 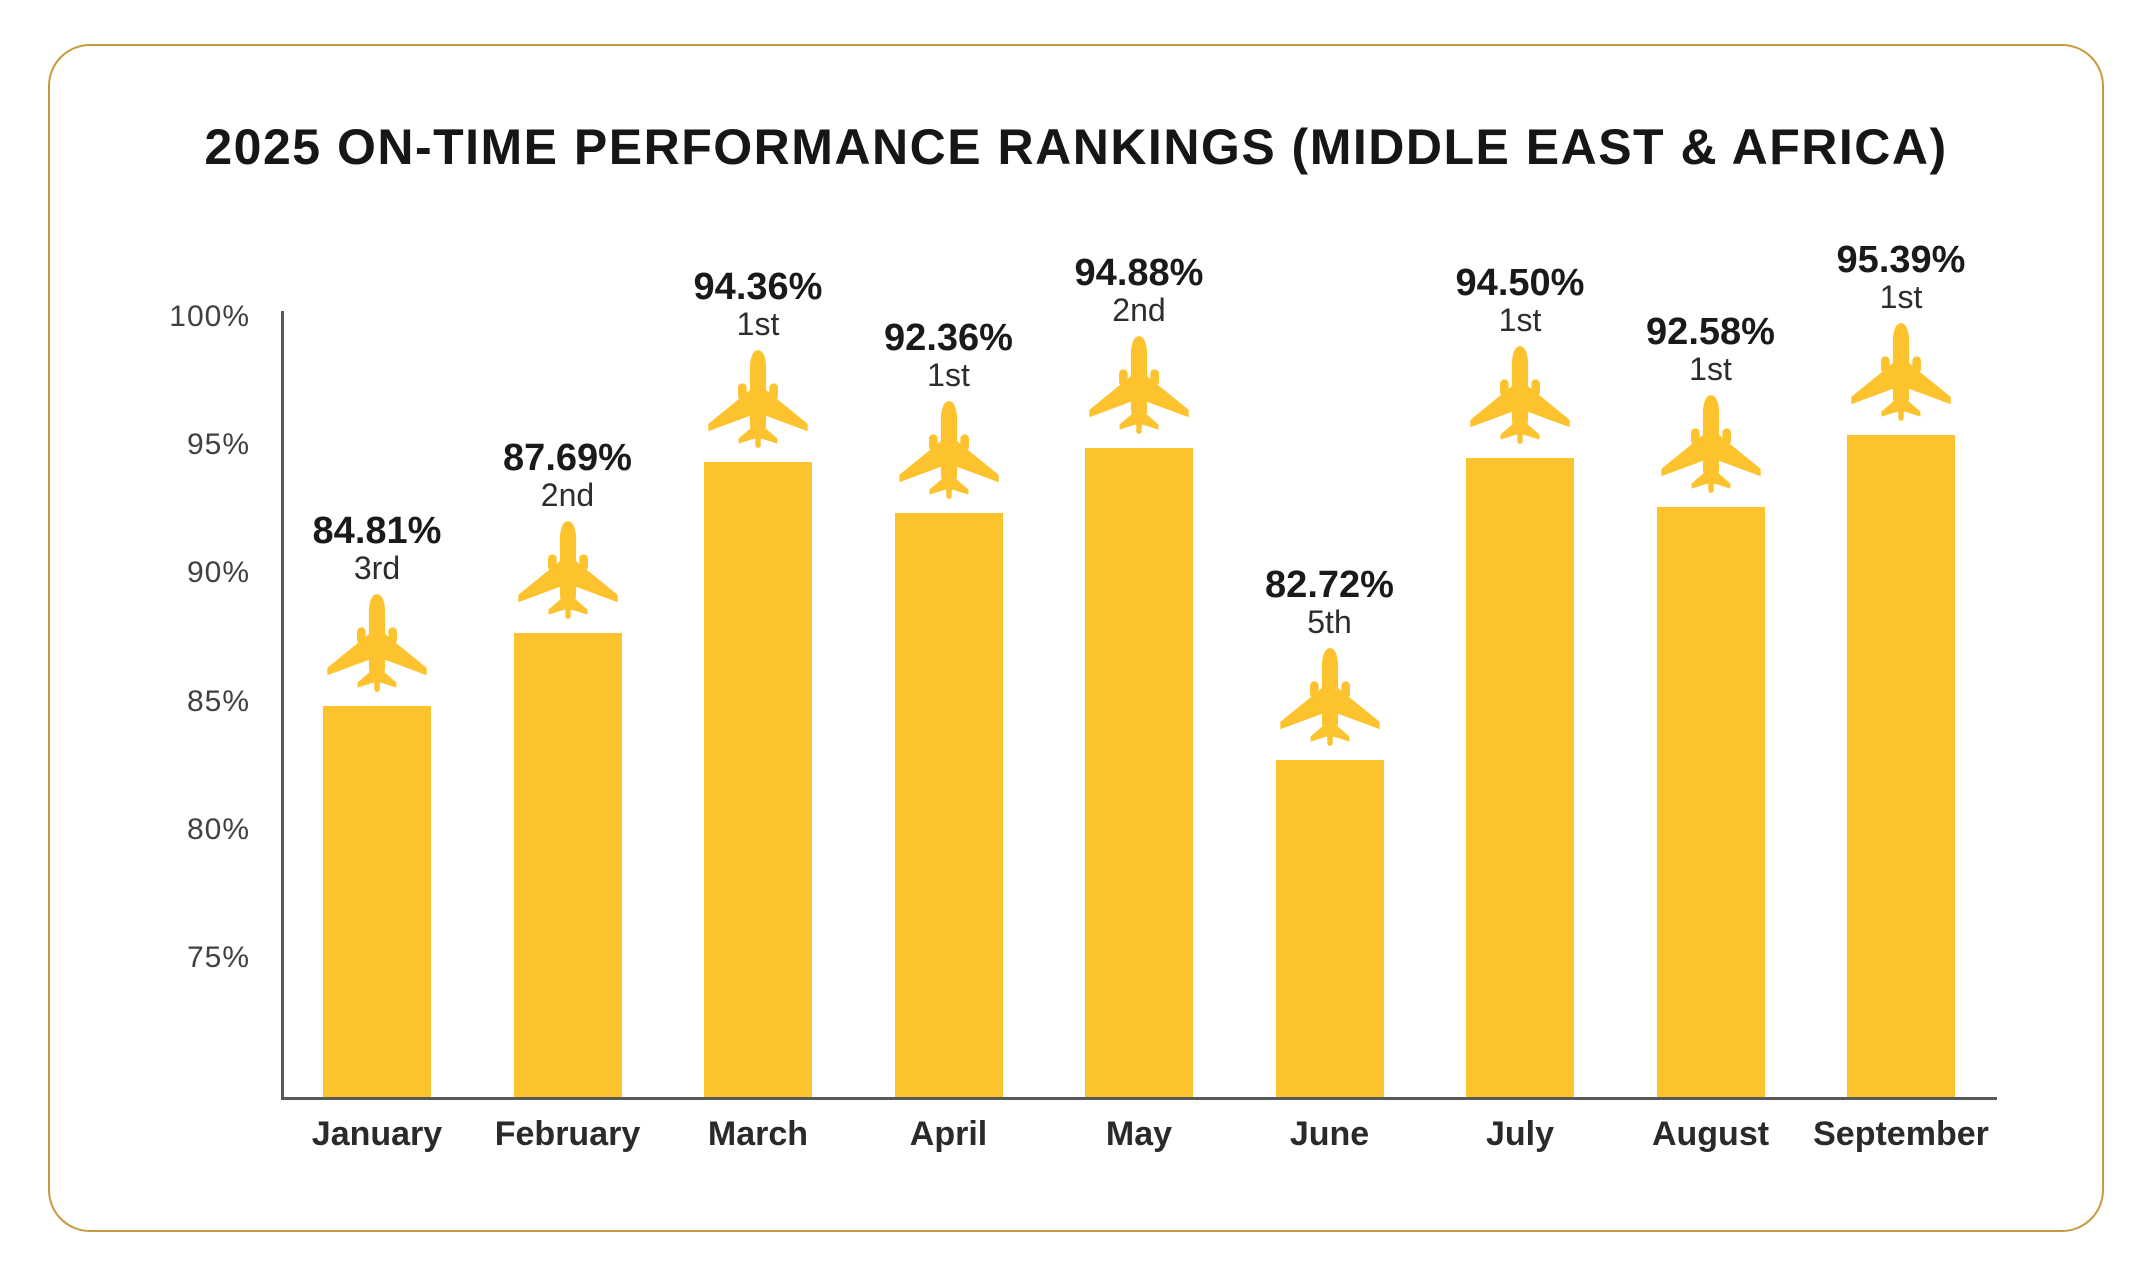 I want to click on value-label: 92.36%, so click(x=948, y=337).